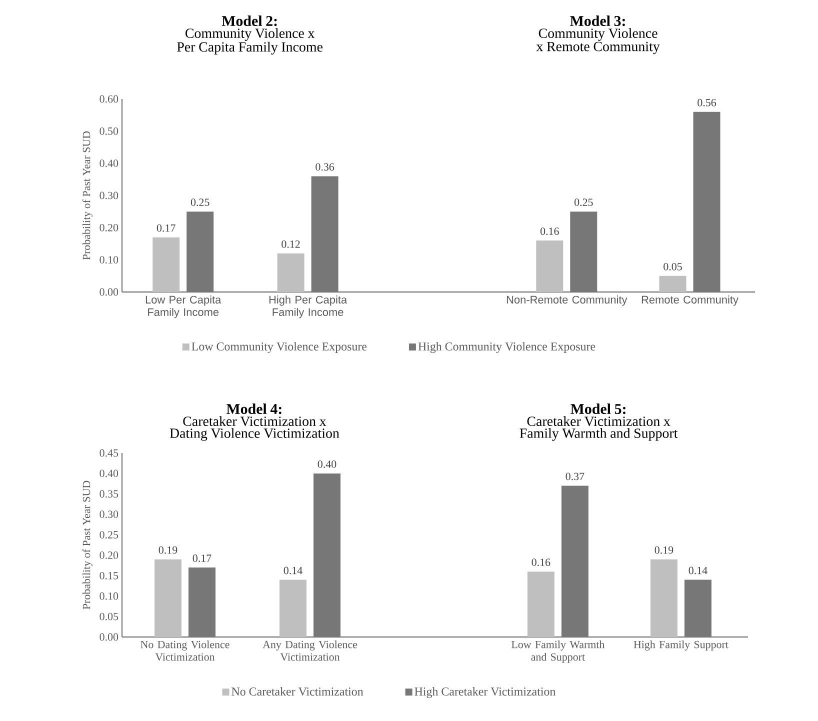 This screenshot has width=818, height=721. I want to click on x-tick-label: Low Per Capita Family Income, so click(184, 307).